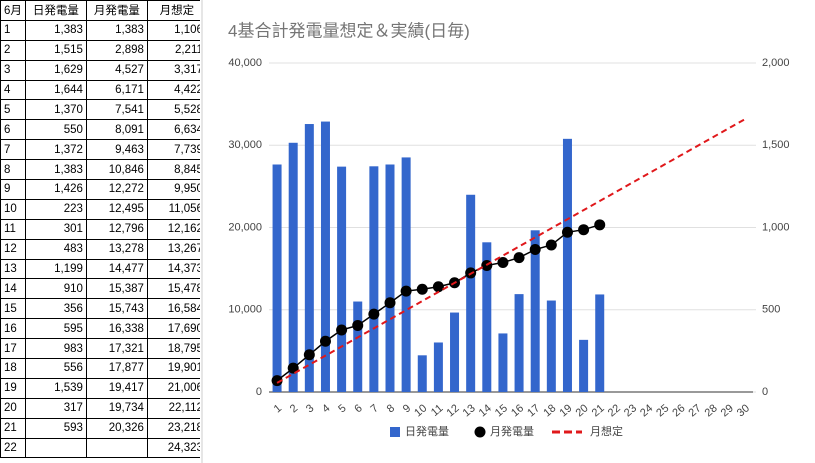 The width and height of the screenshot is (815, 463). Describe the element at coordinates (13, 428) in the screenshot. I see `table-cell: 21` at that location.